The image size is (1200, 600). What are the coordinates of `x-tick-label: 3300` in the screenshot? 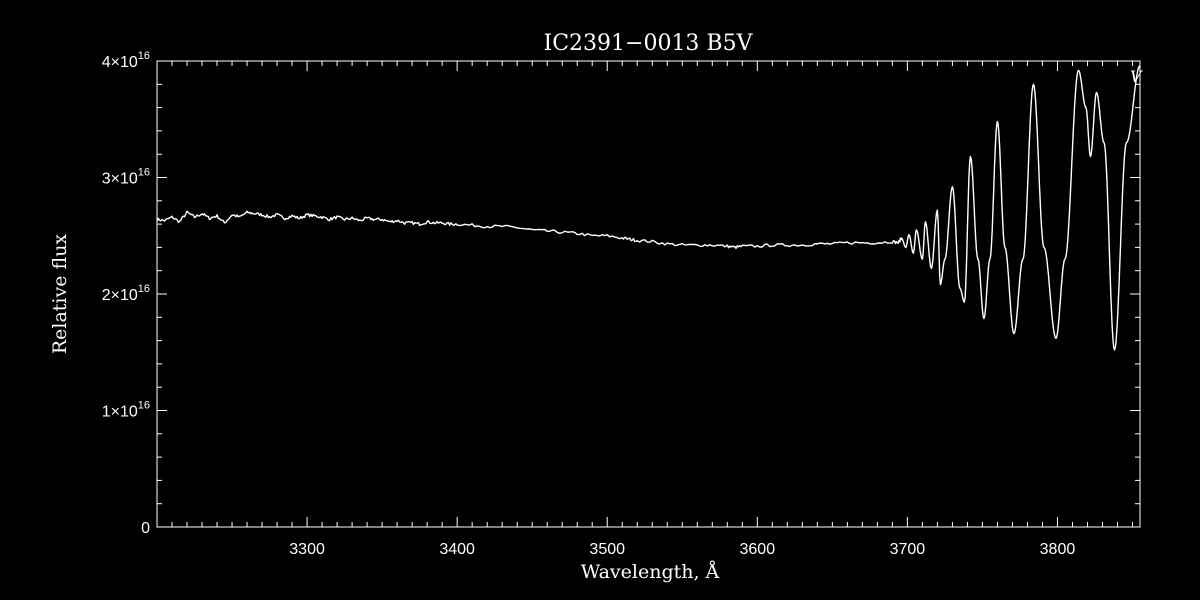 It's located at (307, 549).